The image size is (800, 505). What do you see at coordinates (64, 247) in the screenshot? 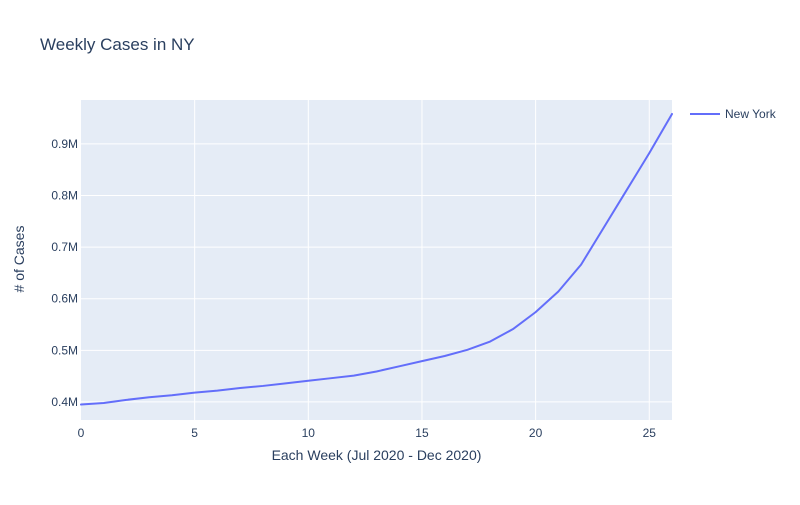
I see `y-tick-label: 0.7M` at bounding box center [64, 247].